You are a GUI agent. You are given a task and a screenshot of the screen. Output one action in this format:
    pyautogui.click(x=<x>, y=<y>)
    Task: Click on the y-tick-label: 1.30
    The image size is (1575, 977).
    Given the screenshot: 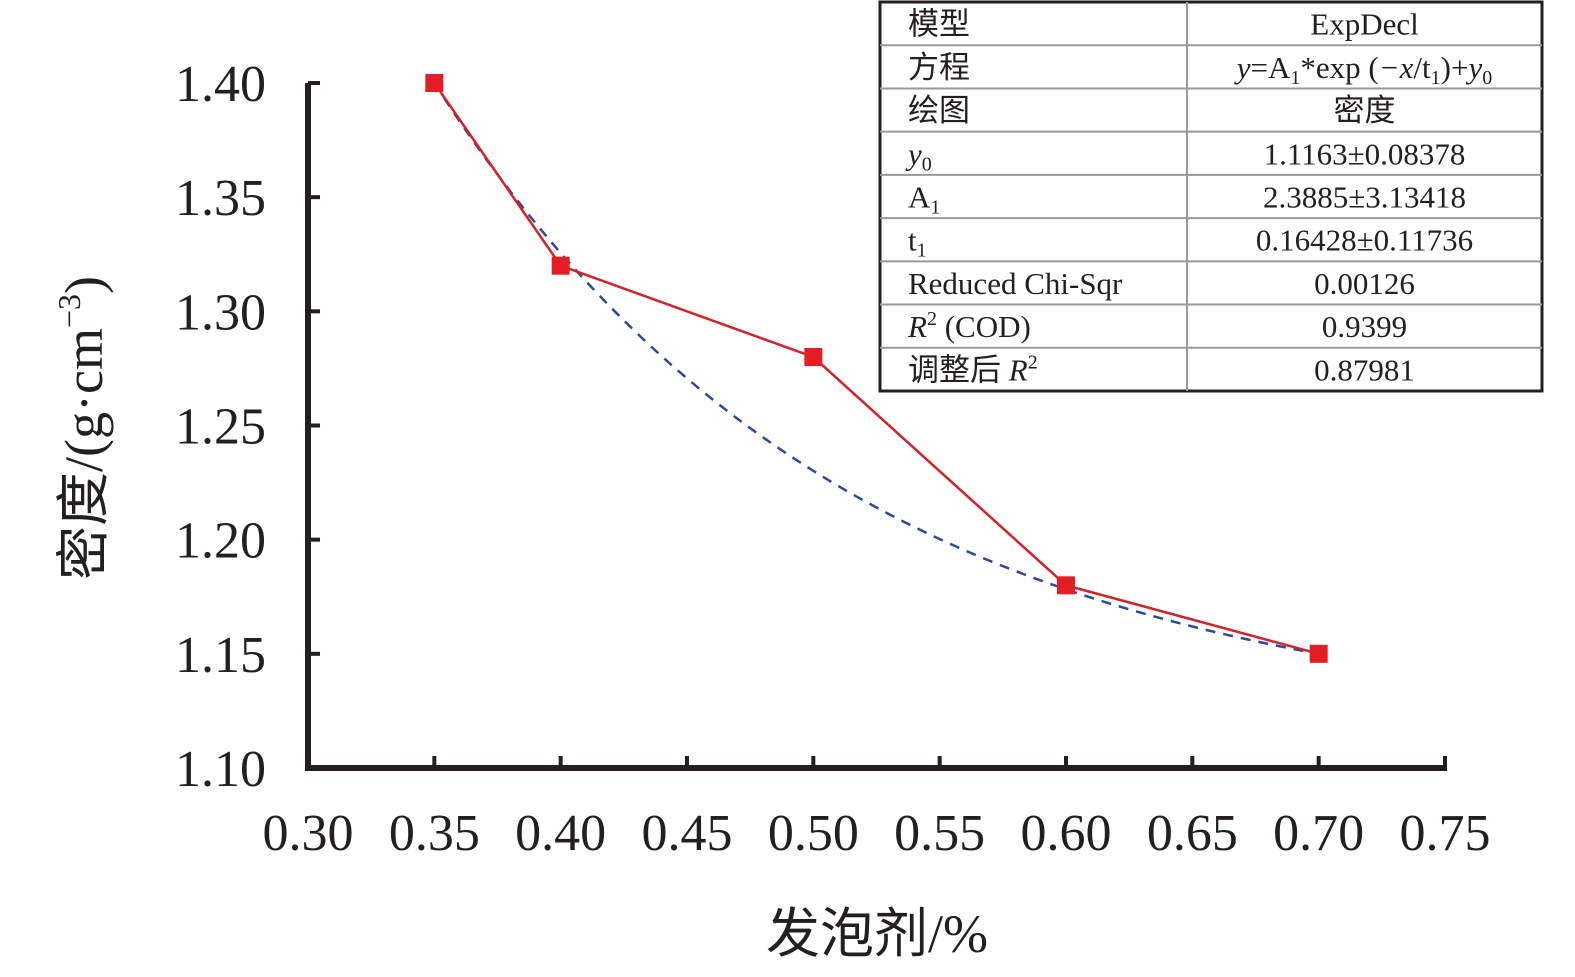 What is the action you would take?
    pyautogui.click(x=220, y=312)
    